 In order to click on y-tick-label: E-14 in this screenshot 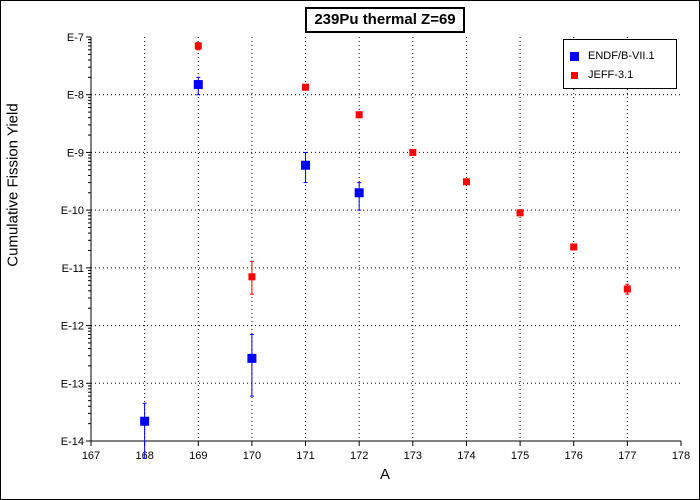, I will do `click(72, 442)`.